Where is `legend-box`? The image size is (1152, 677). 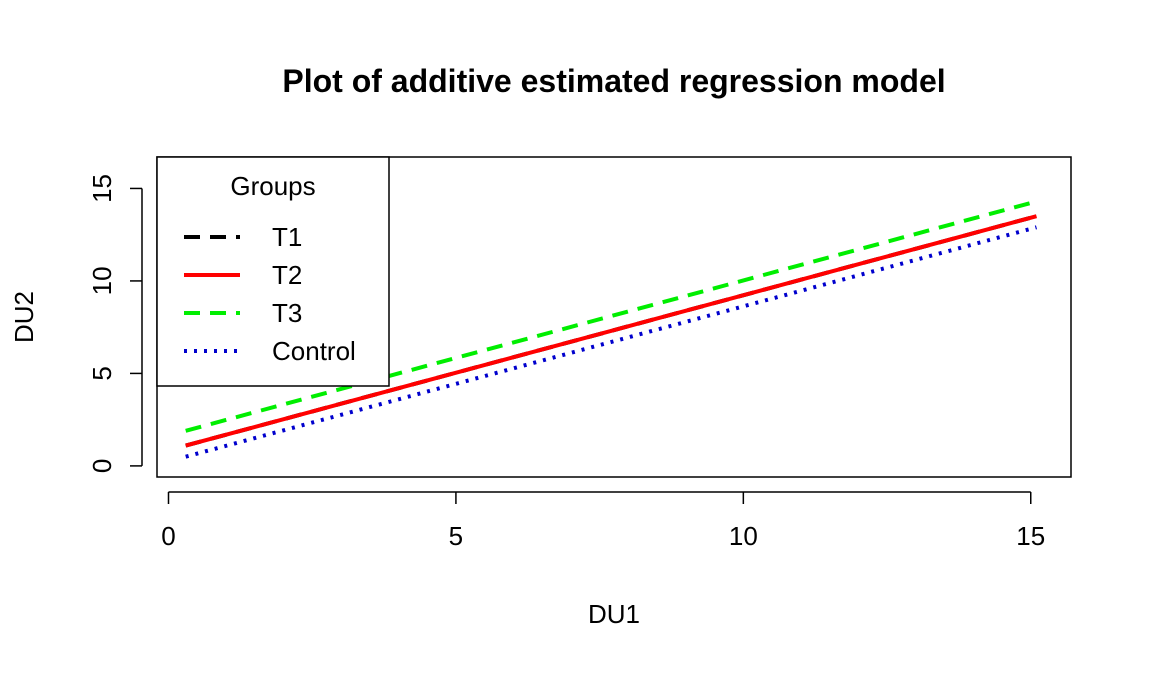 legend-box is located at coordinates (273, 271).